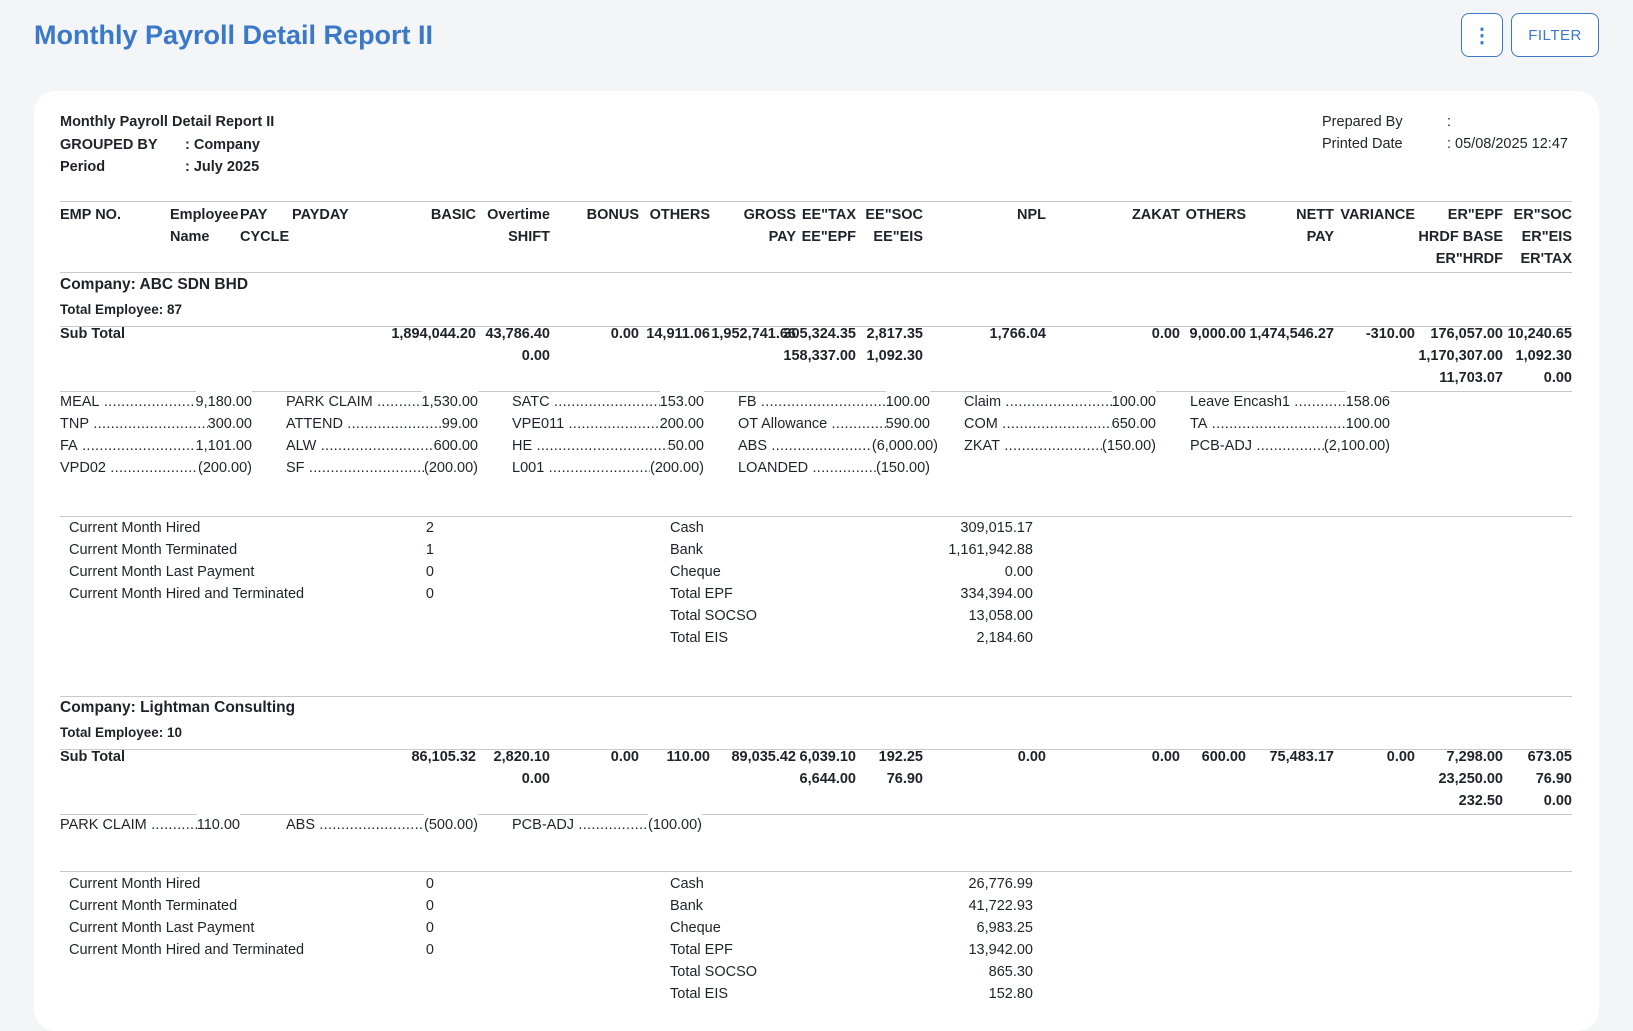  Describe the element at coordinates (535, 779) in the screenshot. I see `subtotal-shift: 0.00` at that location.